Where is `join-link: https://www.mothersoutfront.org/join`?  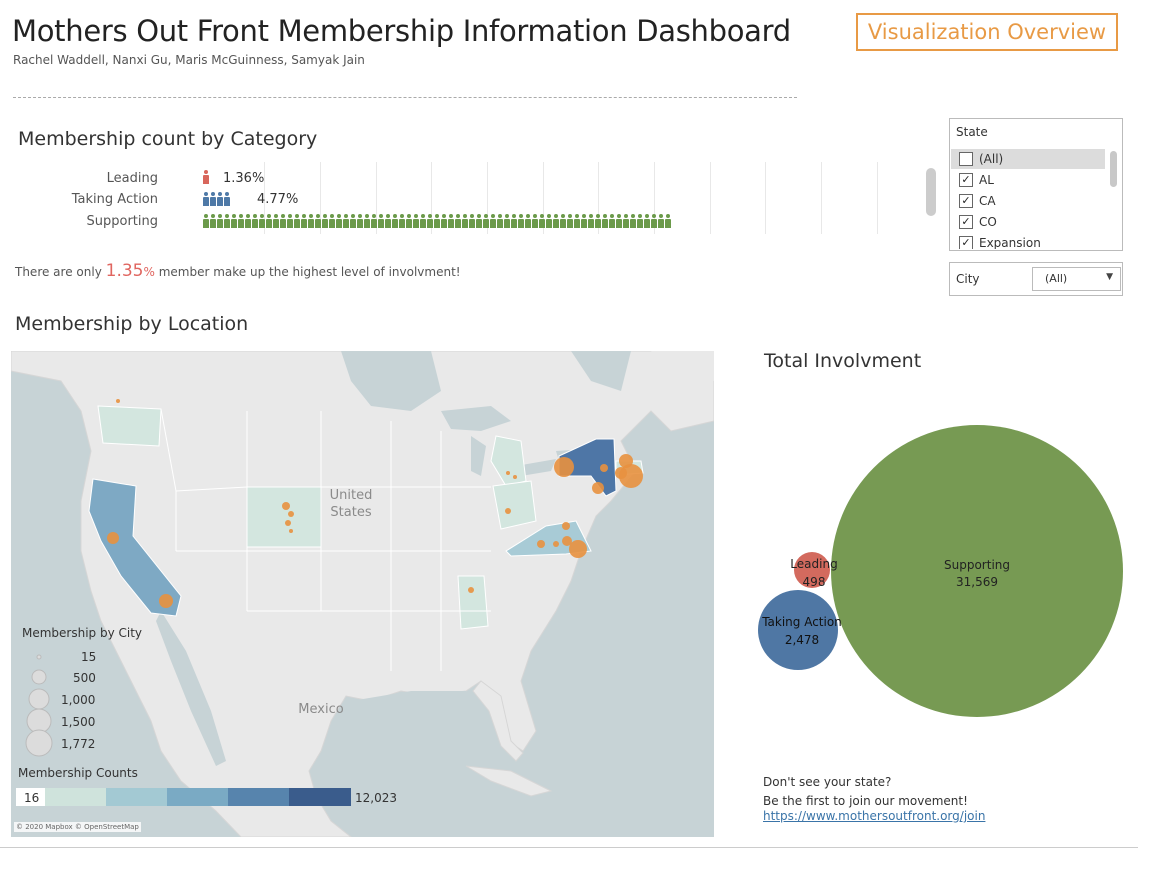 join-link: https://www.mothersoutfront.org/join is located at coordinates (874, 816).